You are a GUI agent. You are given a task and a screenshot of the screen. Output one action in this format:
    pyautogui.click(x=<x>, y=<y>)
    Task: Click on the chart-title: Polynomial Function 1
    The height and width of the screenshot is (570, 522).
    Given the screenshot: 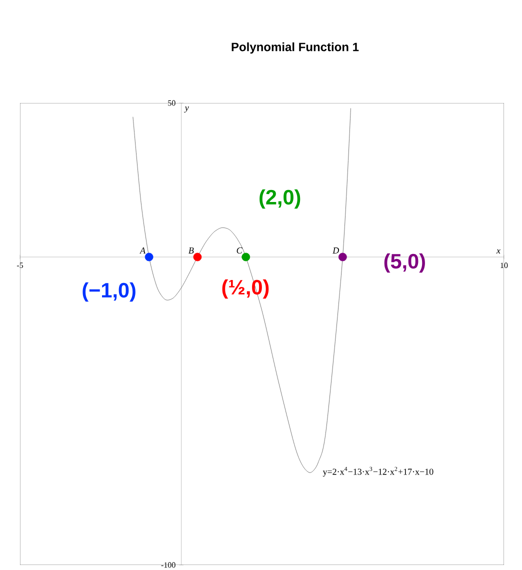 What is the action you would take?
    pyautogui.click(x=295, y=48)
    